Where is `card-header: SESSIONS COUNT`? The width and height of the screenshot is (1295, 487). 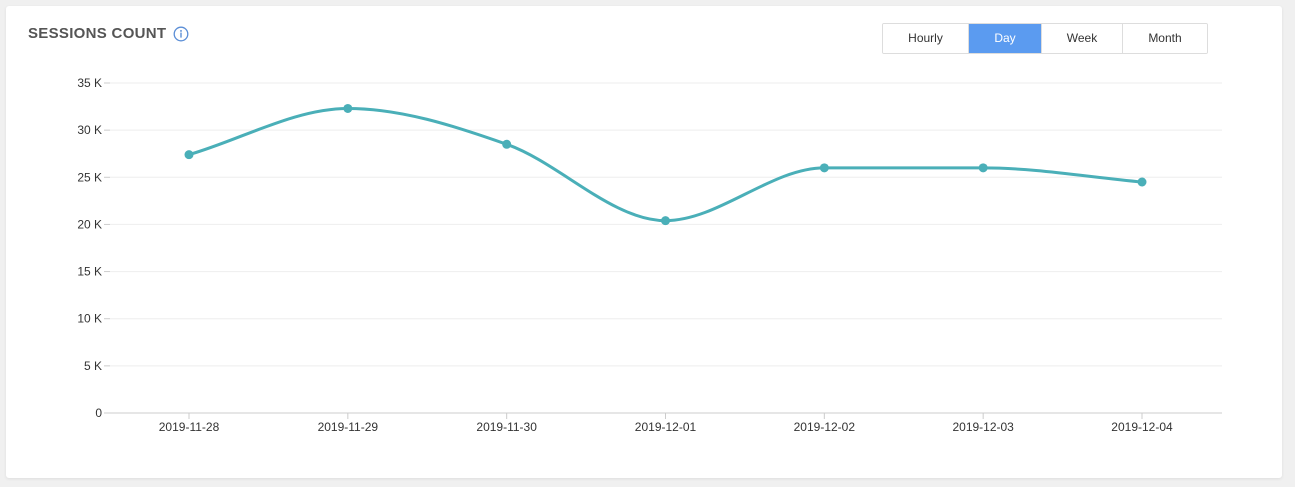 card-header: SESSIONS COUNT is located at coordinates (108, 33).